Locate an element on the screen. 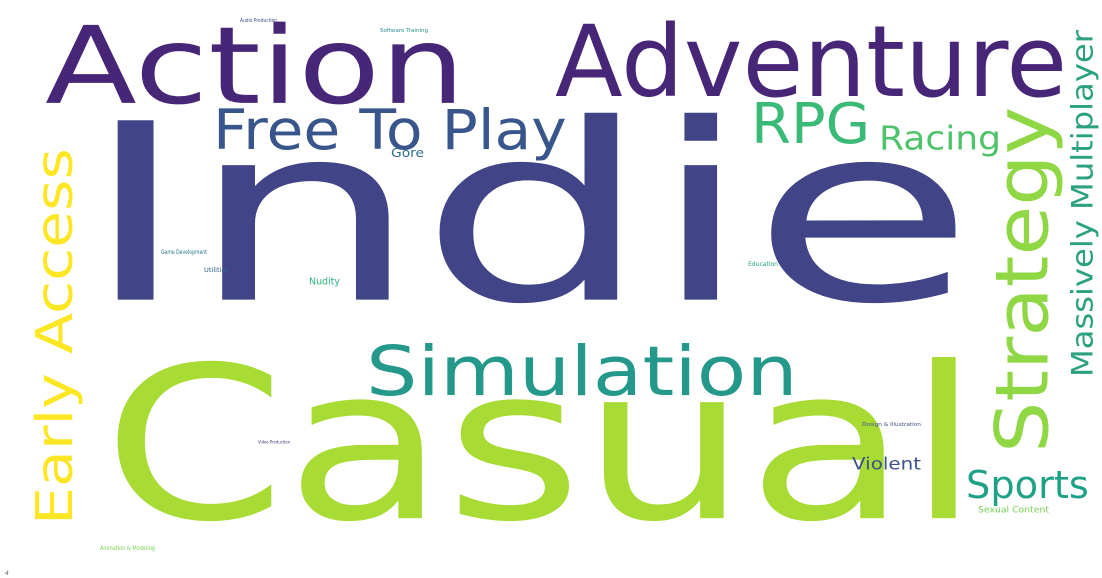 The width and height of the screenshot is (1102, 578). word-sexual-content: Sexual Content is located at coordinates (1014, 509).